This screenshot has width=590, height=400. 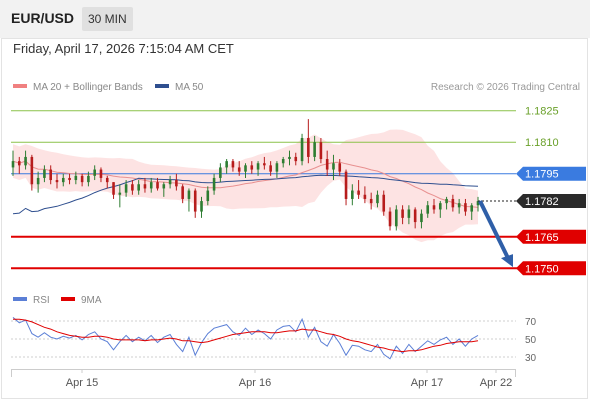 I want to click on x-tick-label-2: Apr 17, so click(x=427, y=383).